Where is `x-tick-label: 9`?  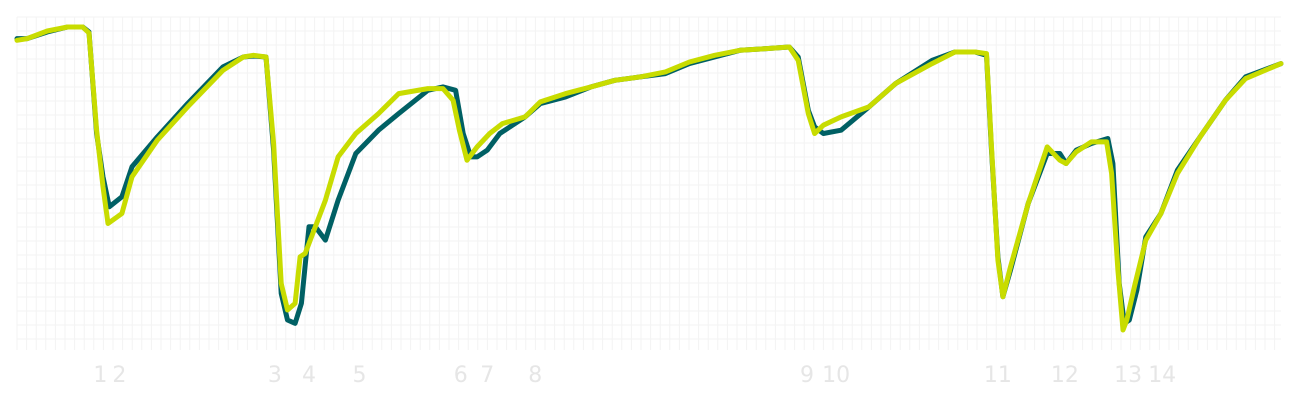 x-tick-label: 9 is located at coordinates (807, 375).